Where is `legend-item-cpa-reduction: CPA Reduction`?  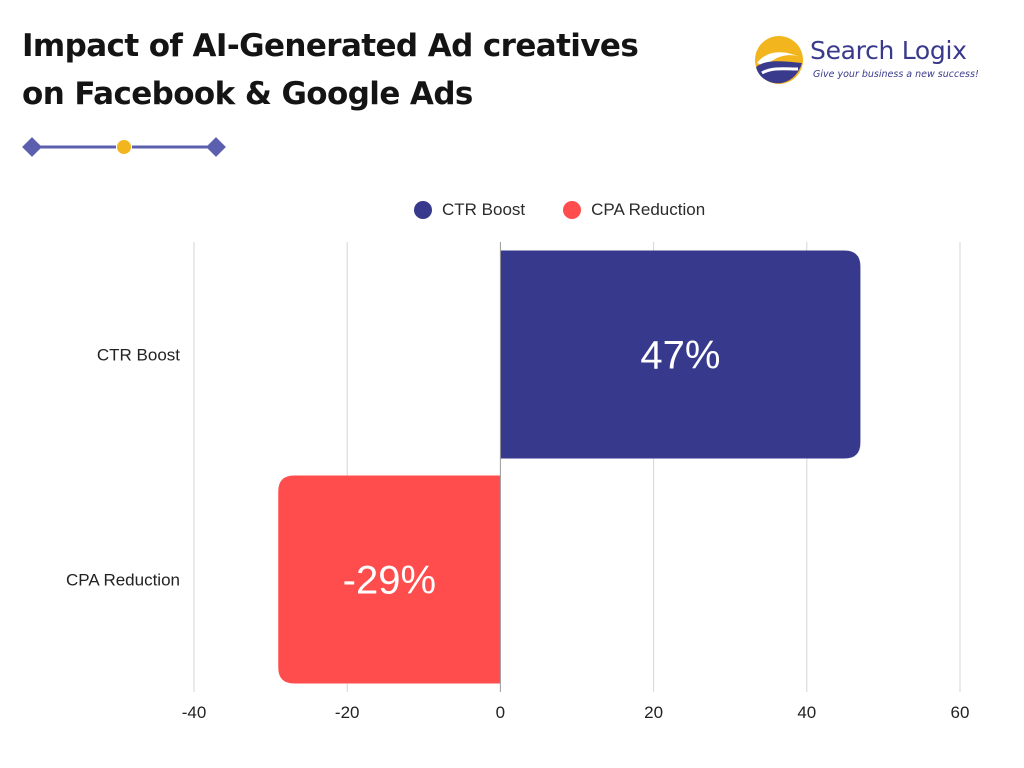
legend-item-cpa-reduction: CPA Reduction is located at coordinates (634, 210).